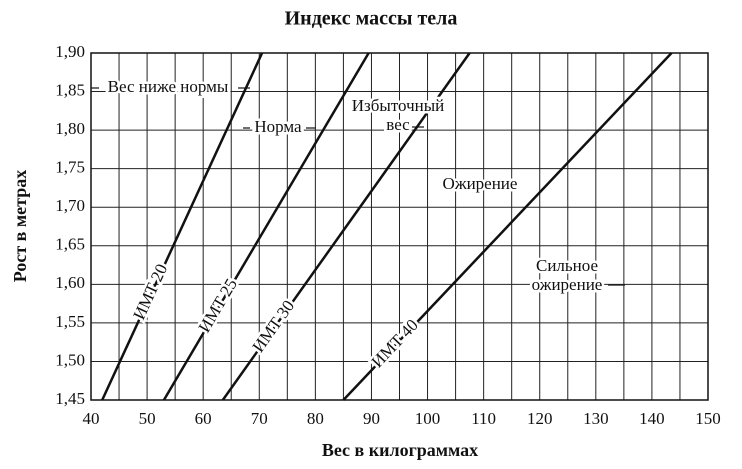 This screenshot has height=469, width=742. What do you see at coordinates (371, 418) in the screenshot?
I see `x-tick-label: 90` at bounding box center [371, 418].